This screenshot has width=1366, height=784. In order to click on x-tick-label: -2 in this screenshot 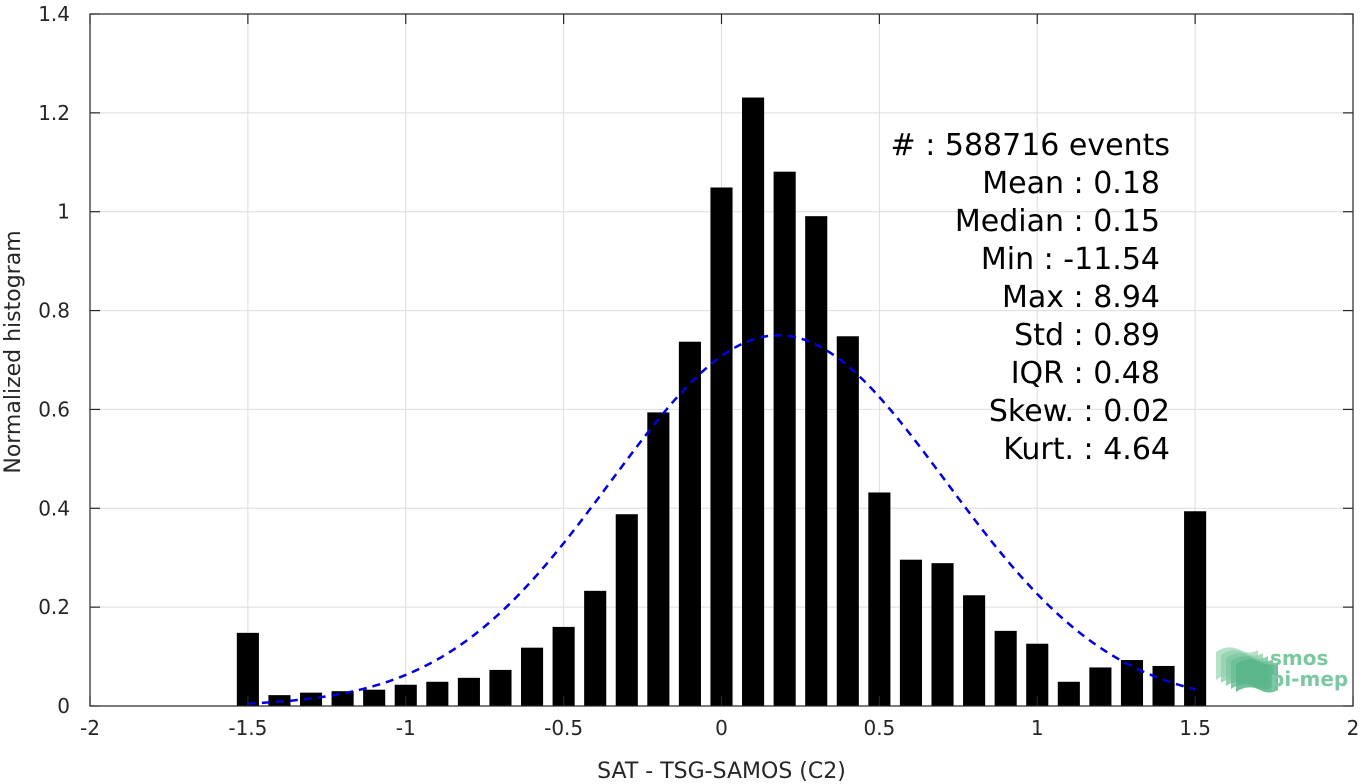, I will do `click(90, 728)`.